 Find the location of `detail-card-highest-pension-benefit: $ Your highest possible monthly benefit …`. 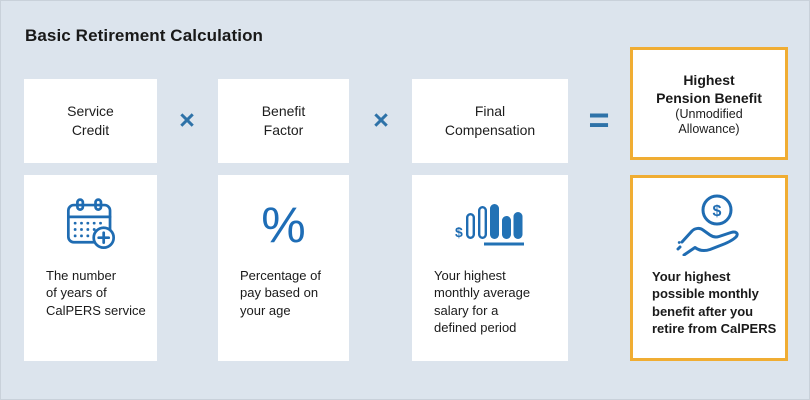

detail-card-highest-pension-benefit: $ Your highest possible monthly benefit … is located at coordinates (709, 268).